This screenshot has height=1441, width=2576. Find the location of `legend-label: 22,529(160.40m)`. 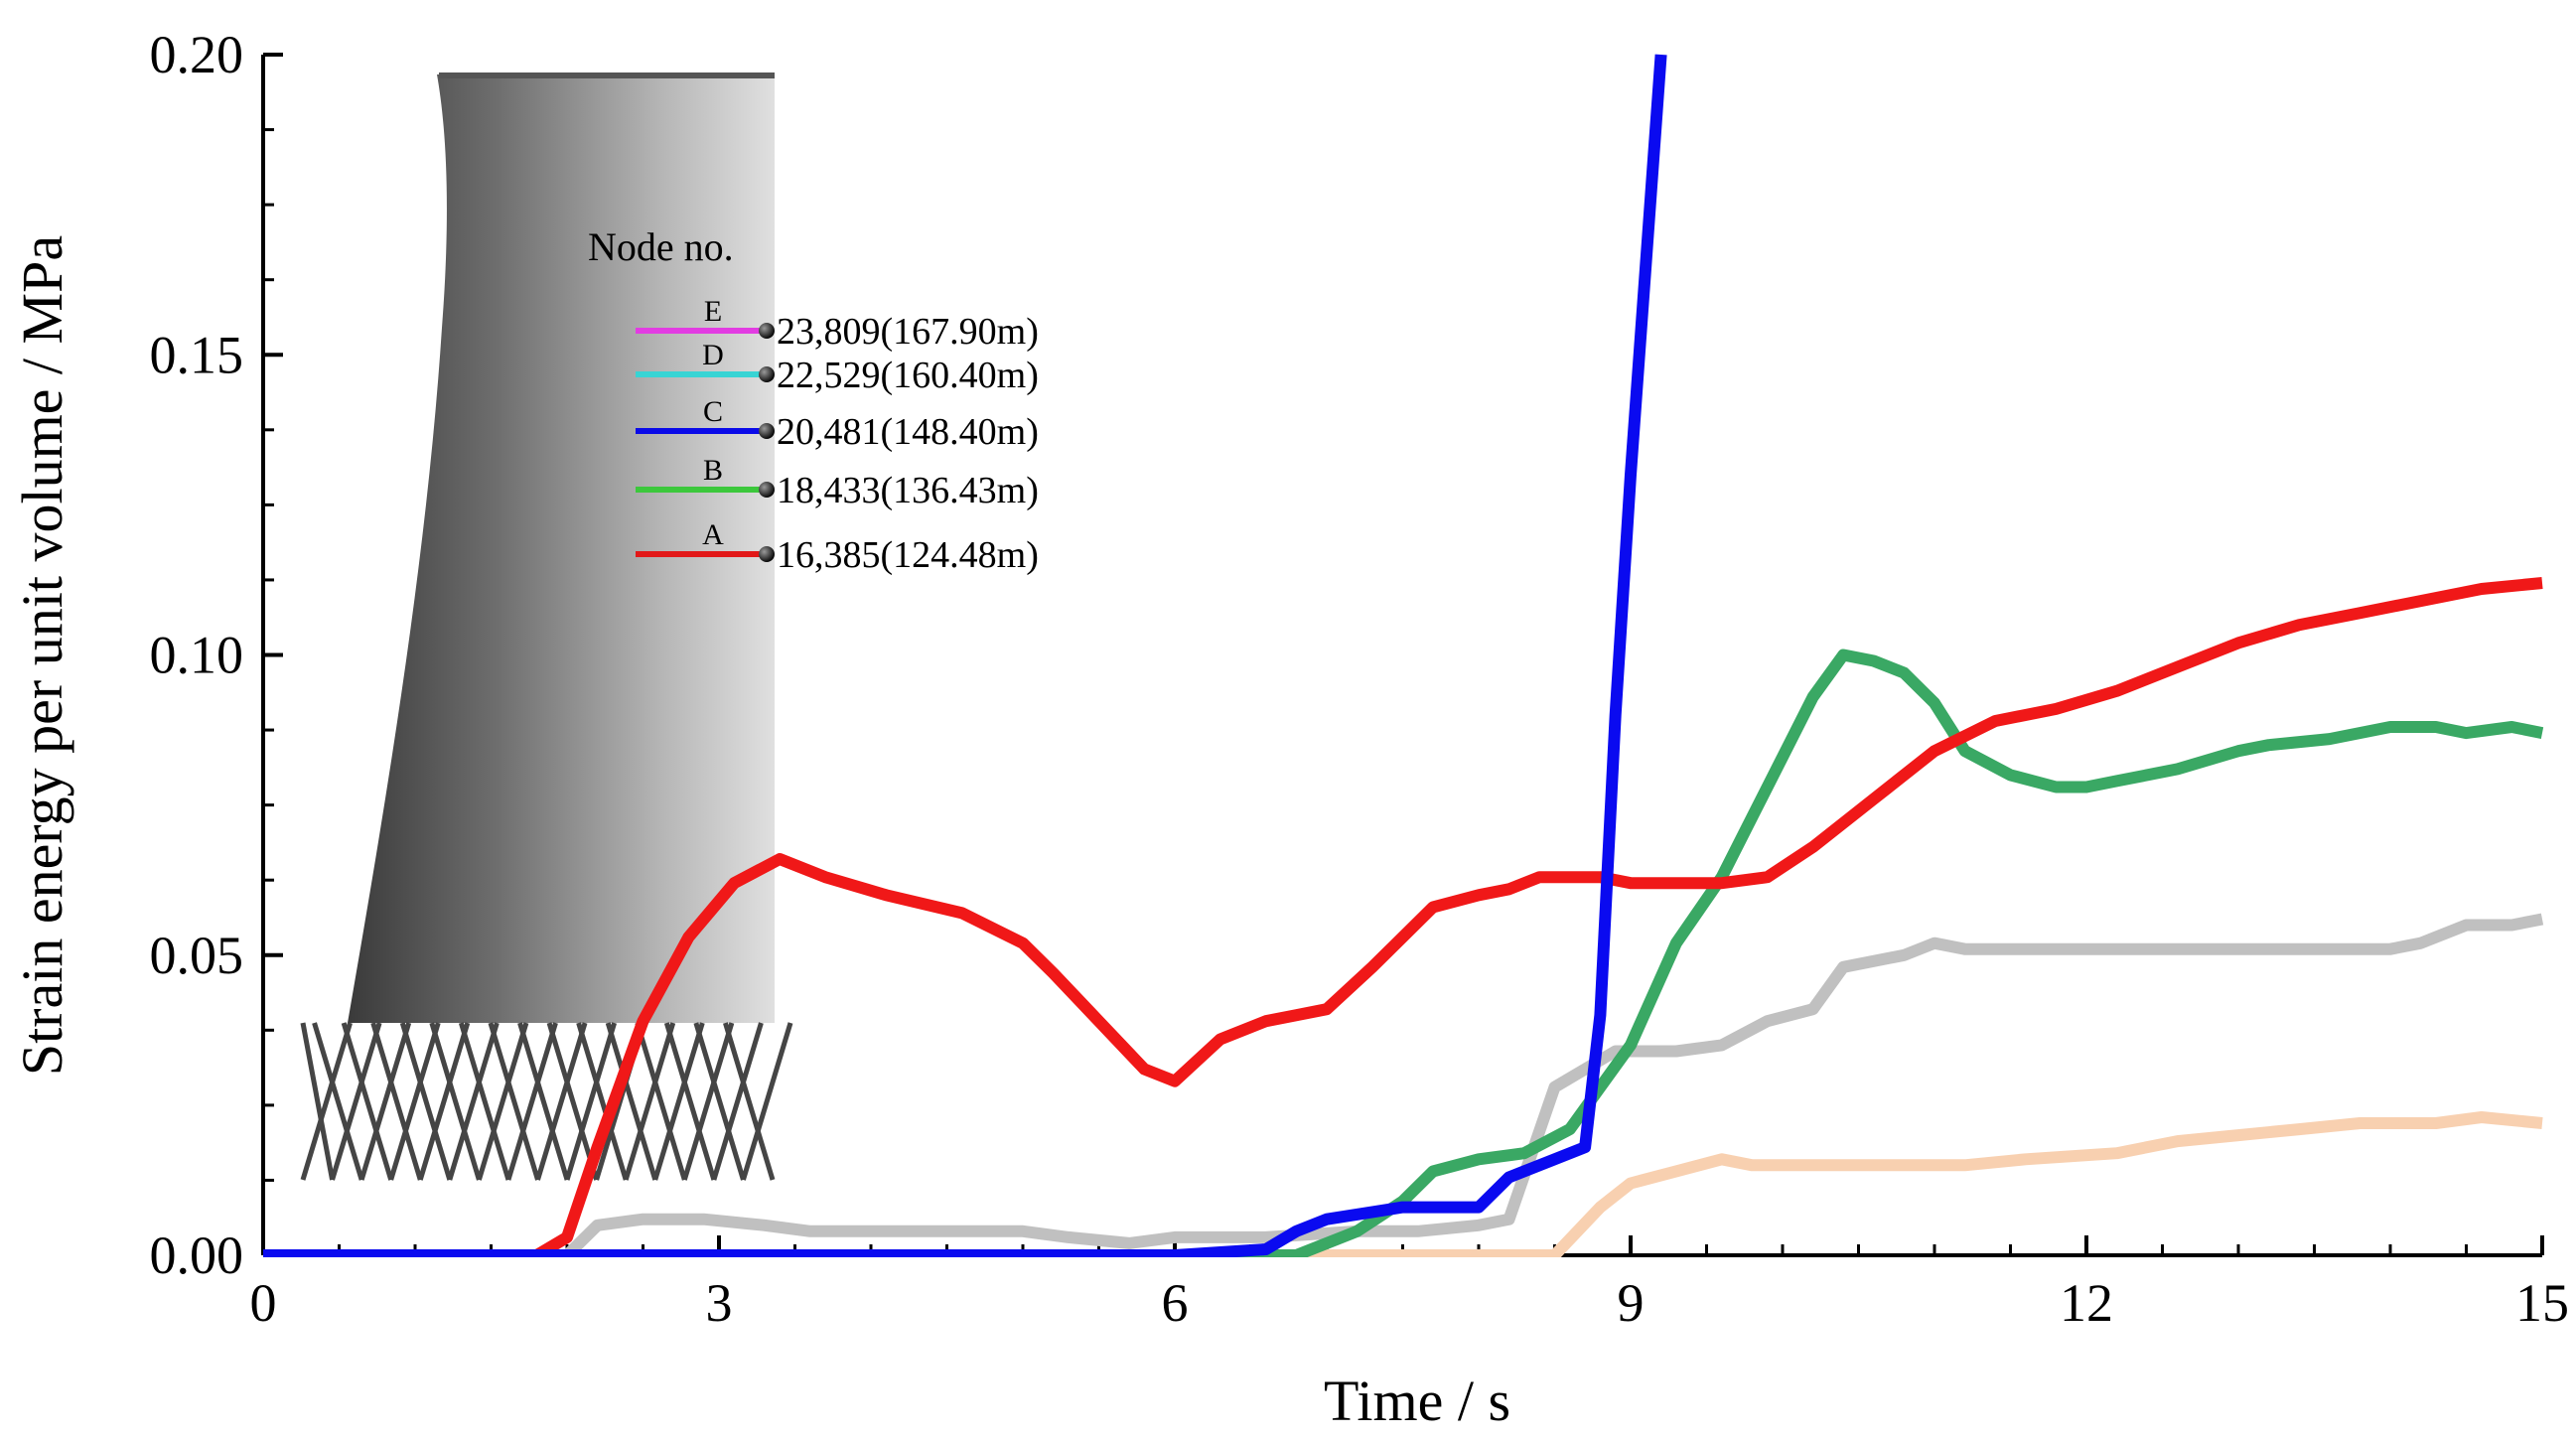

legend-label: 22,529(160.40m) is located at coordinates (908, 375).